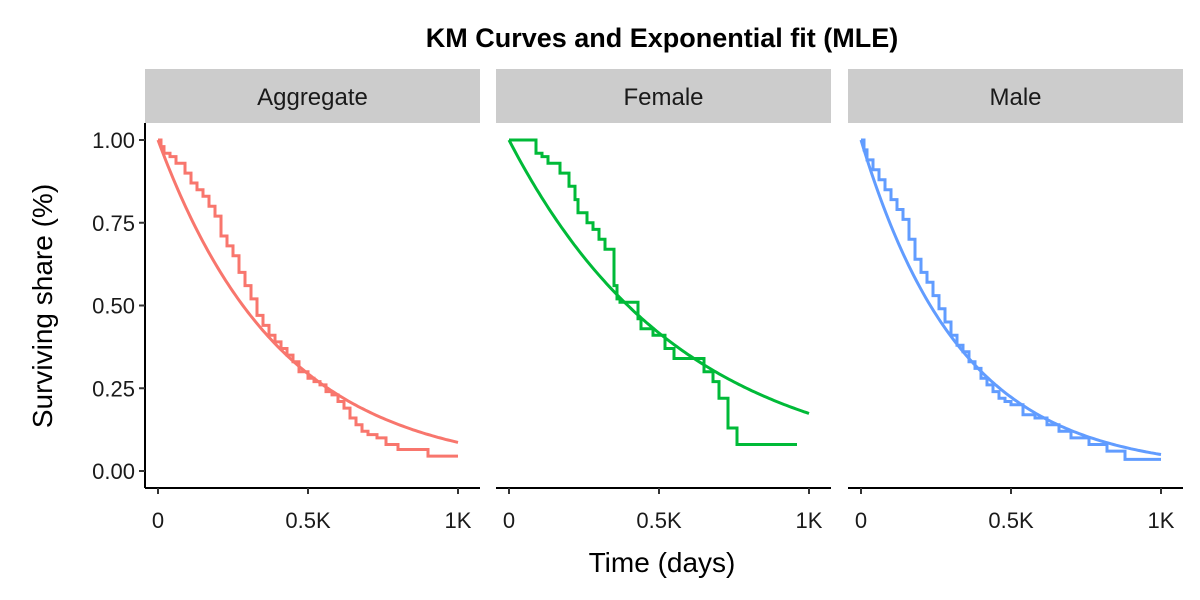 The image size is (1200, 600). I want to click on y-tick-label: 0.75, so click(113, 223).